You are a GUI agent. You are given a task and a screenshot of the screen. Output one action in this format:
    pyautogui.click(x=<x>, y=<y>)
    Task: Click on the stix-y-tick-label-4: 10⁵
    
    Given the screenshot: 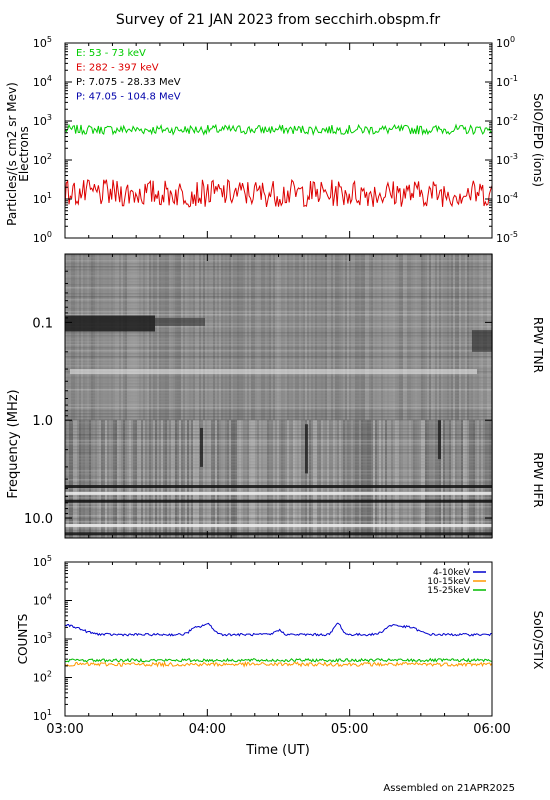 What is the action you would take?
    pyautogui.click(x=42, y=561)
    